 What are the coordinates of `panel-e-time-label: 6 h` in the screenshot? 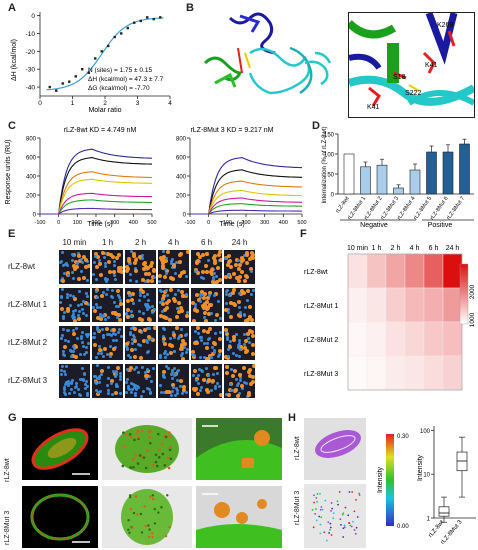 It's located at (206, 242).